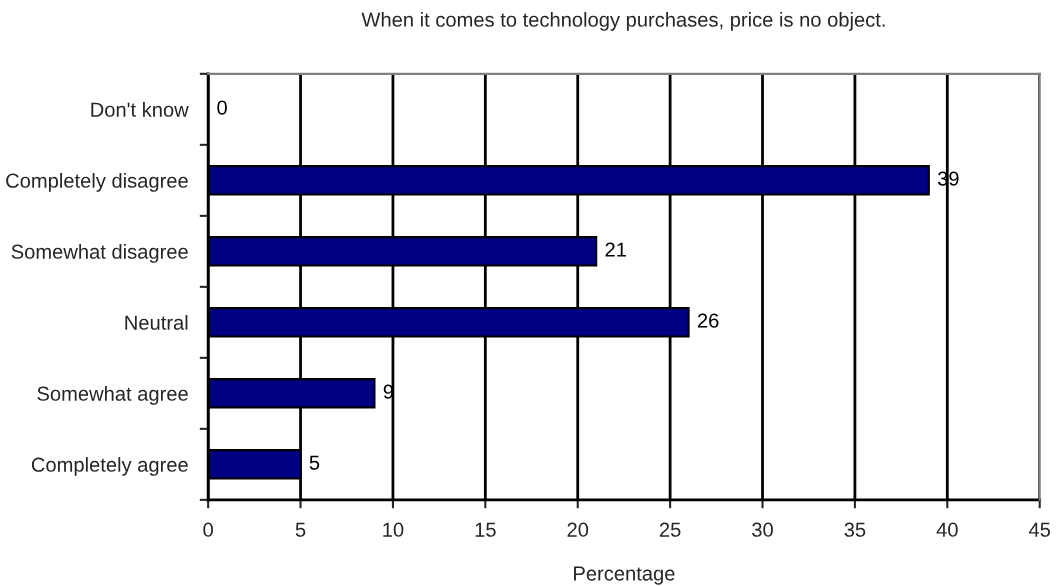  Describe the element at coordinates (314, 462) in the screenshot. I see `data-label: 5` at that location.